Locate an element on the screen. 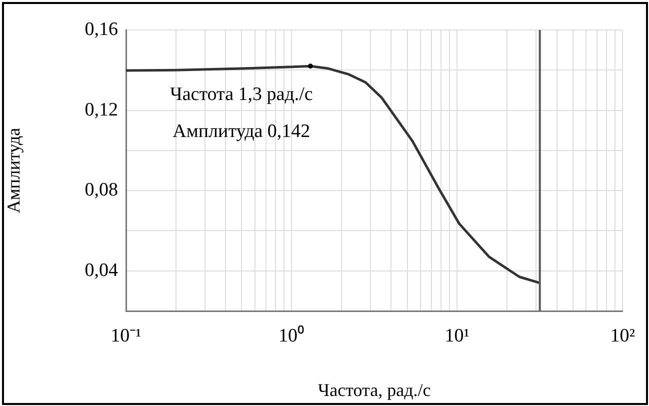 This screenshot has width=649, height=406. x-tick-label: 10⁰ is located at coordinates (291, 335).